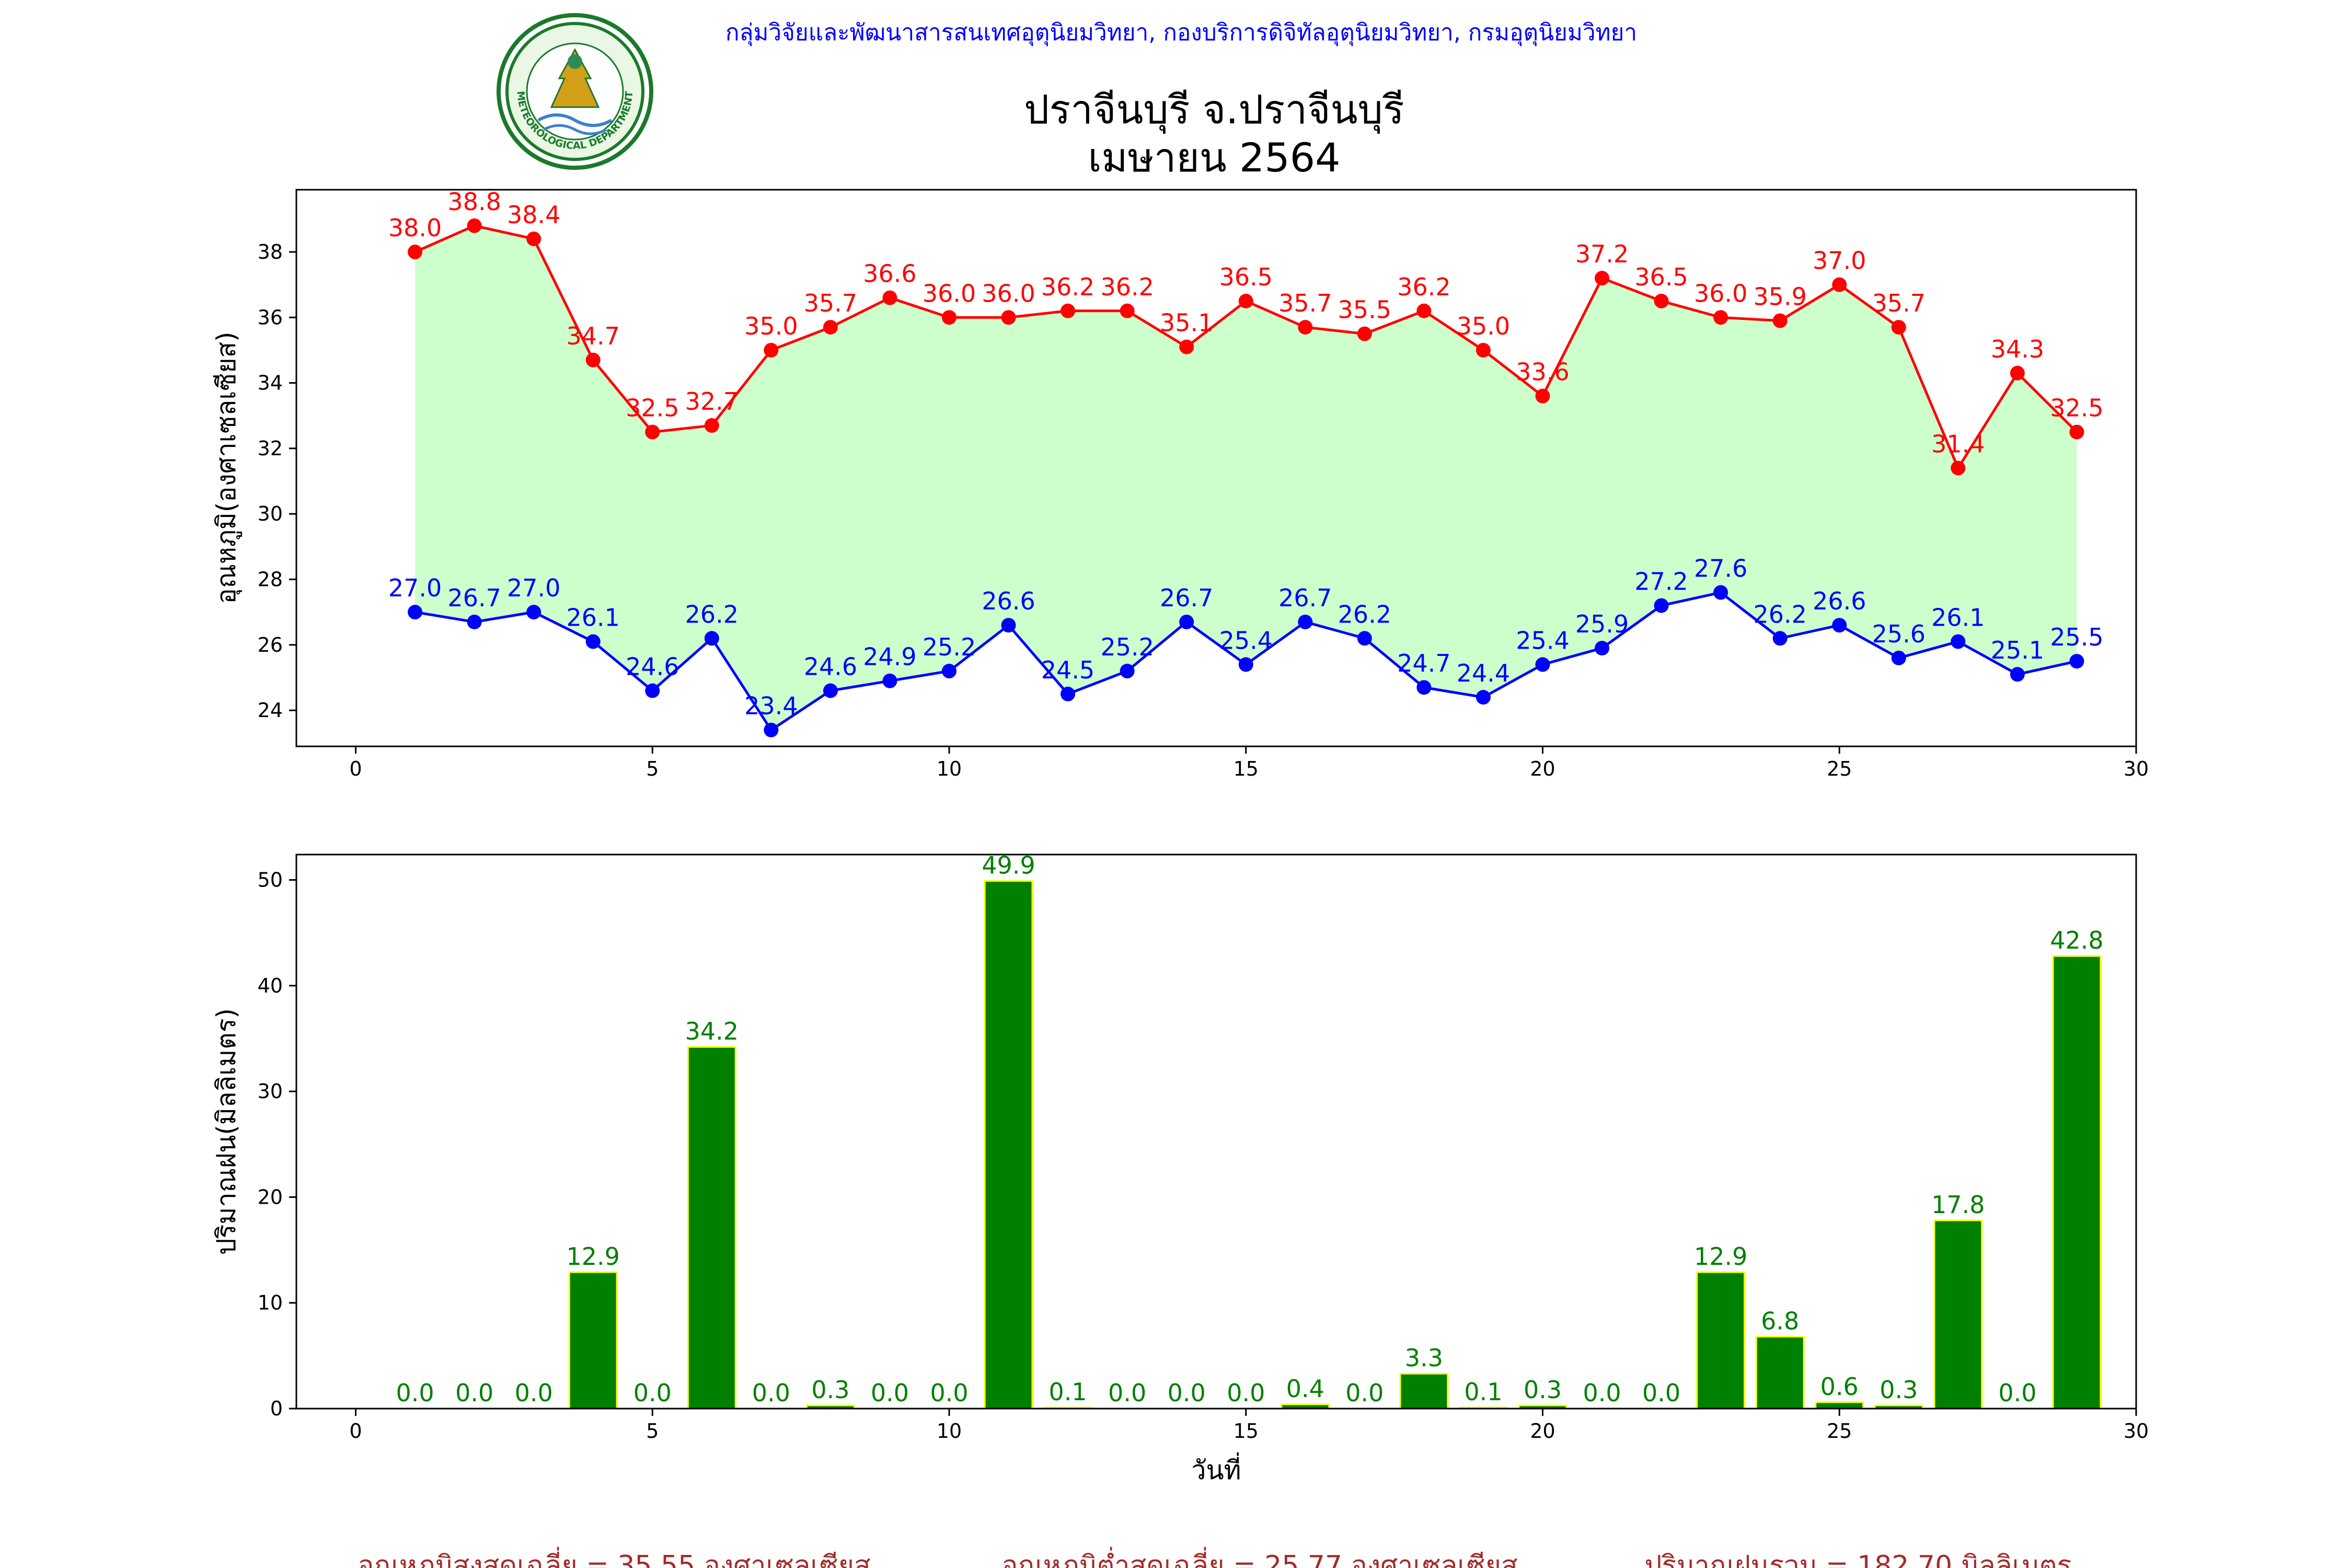  What do you see at coordinates (270, 710) in the screenshot?
I see `temperature-y-tick-label: 24` at bounding box center [270, 710].